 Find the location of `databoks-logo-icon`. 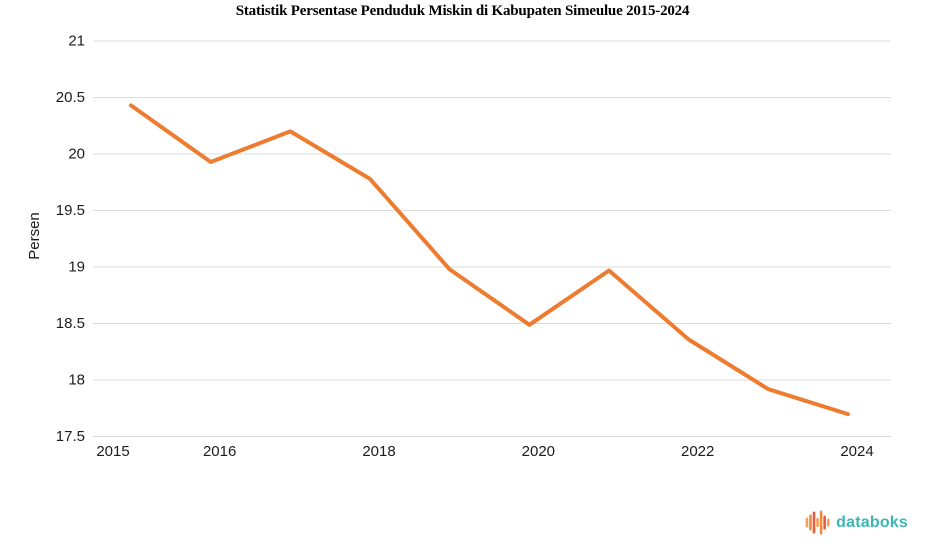

databoks-logo-icon is located at coordinates (817, 522).